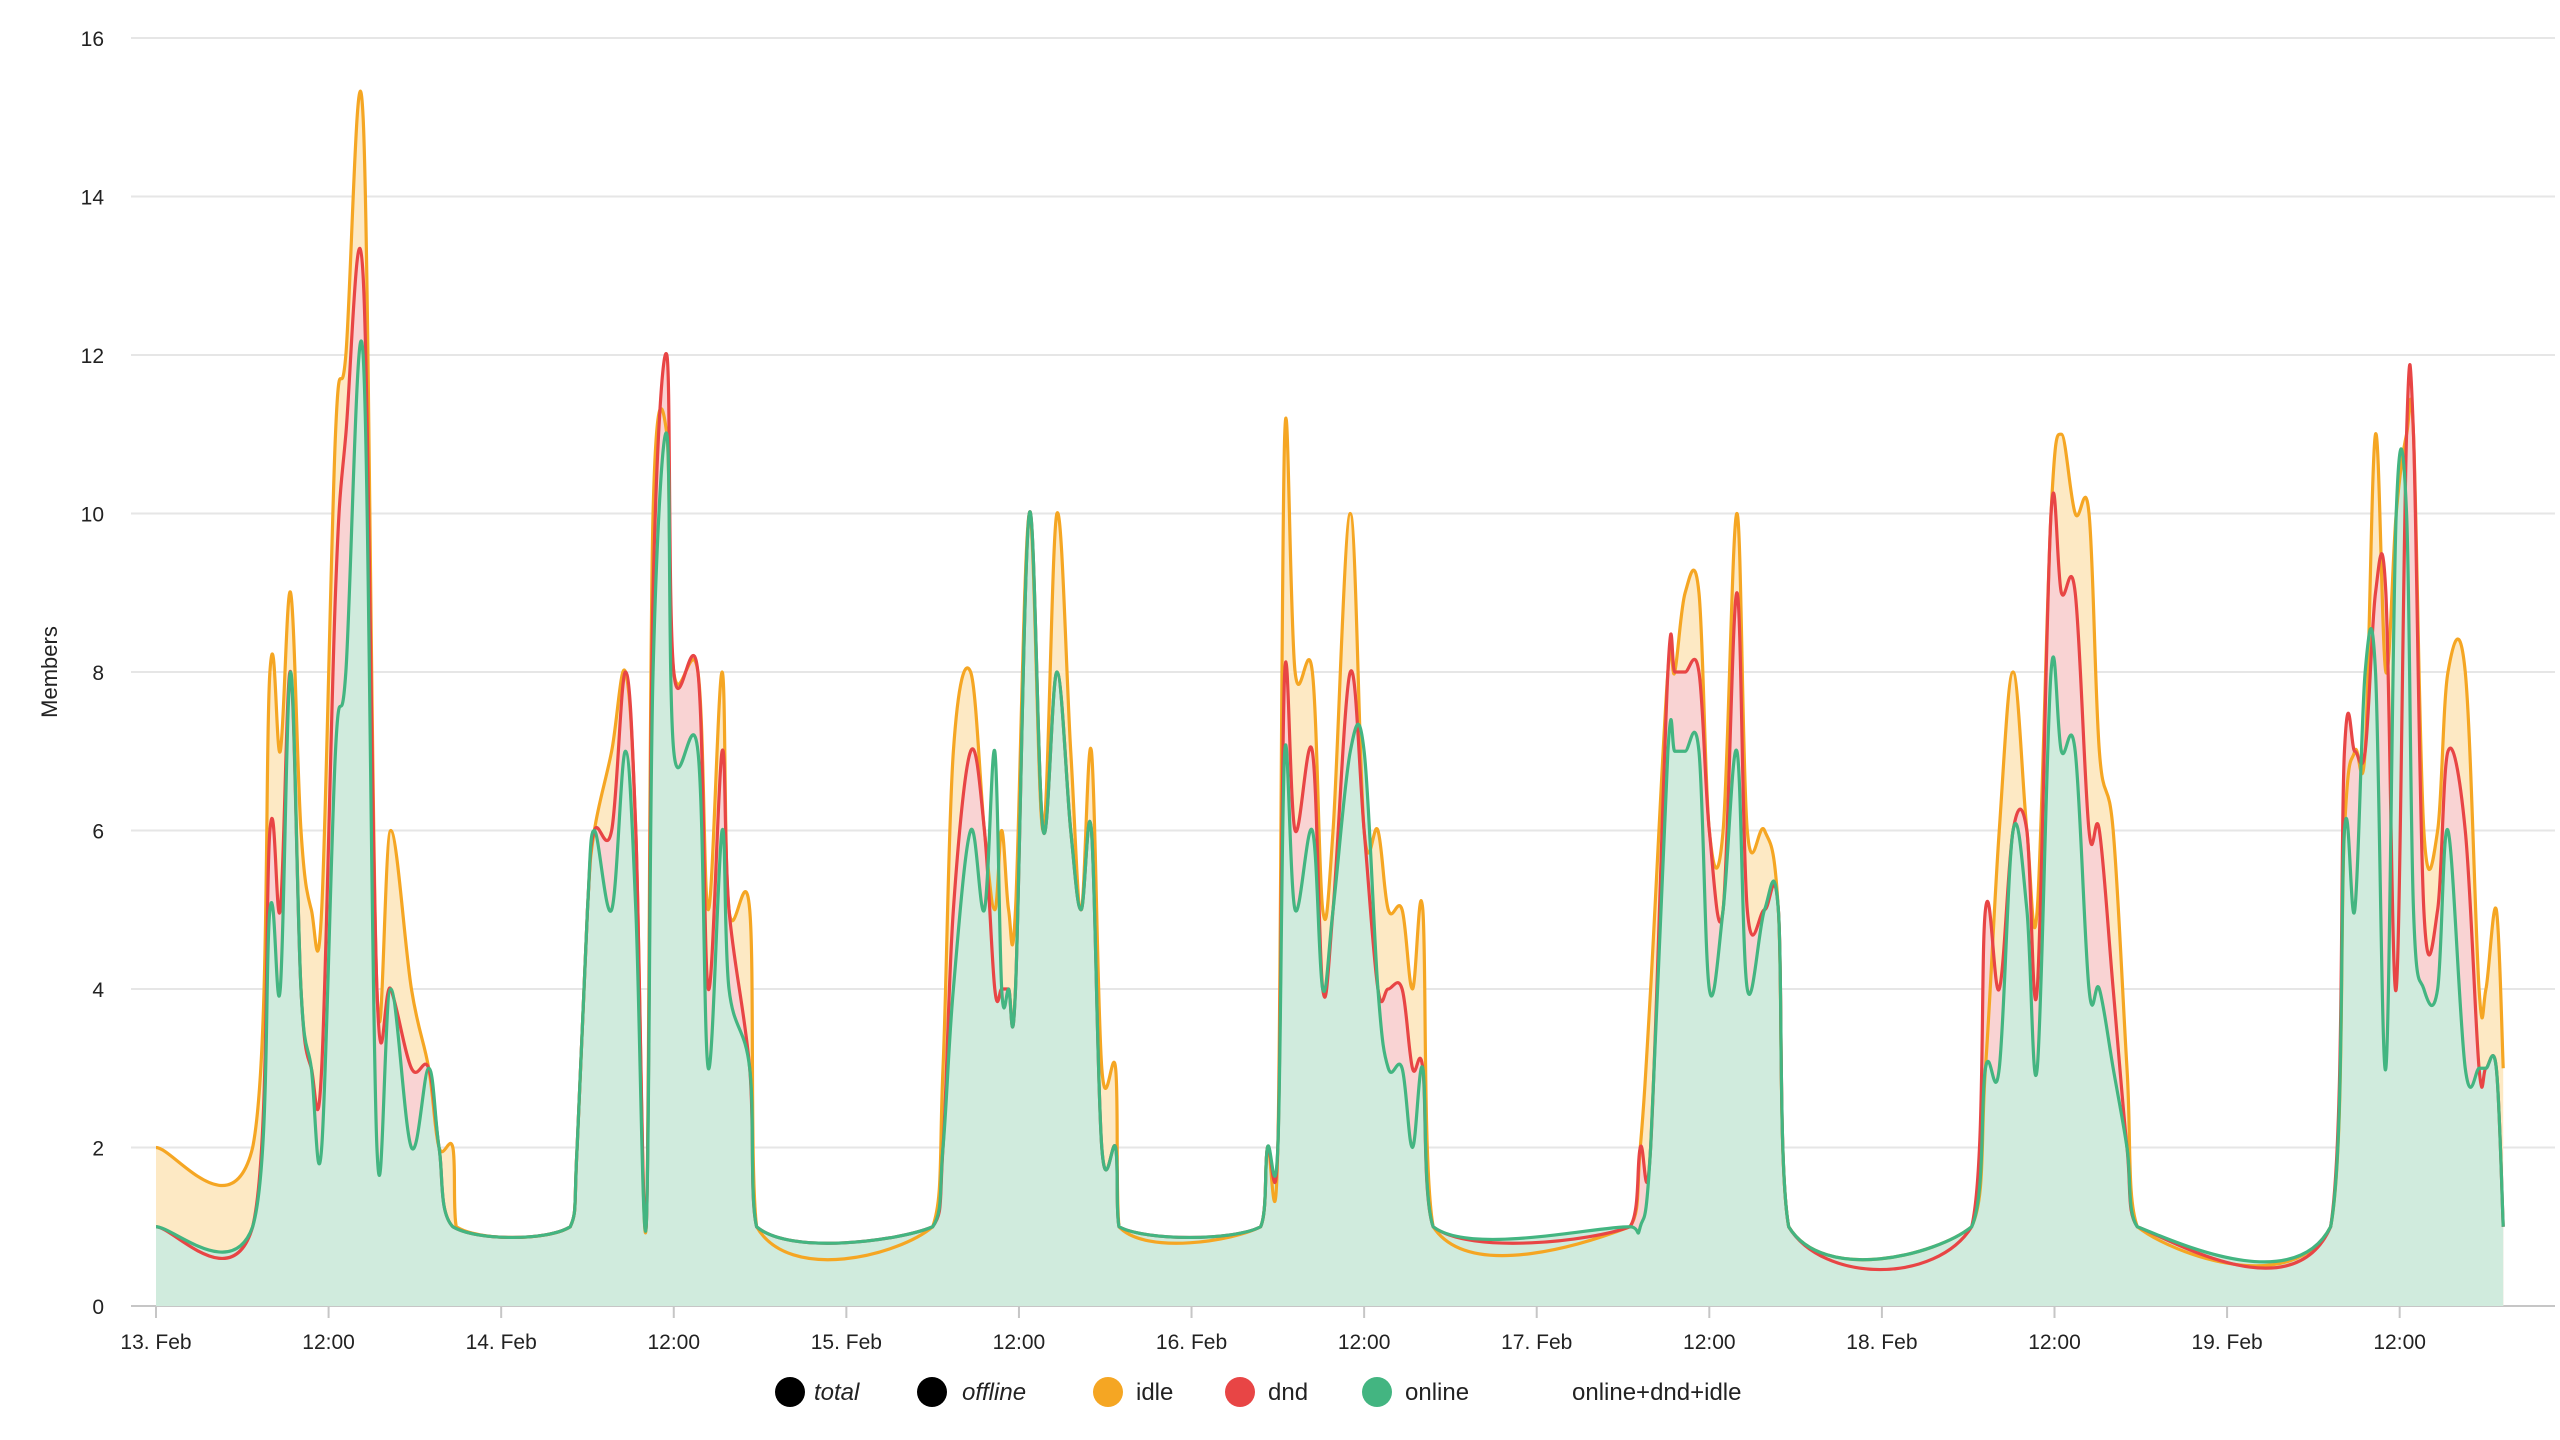 The height and width of the screenshot is (1440, 2560). Describe the element at coordinates (98, 832) in the screenshot. I see `y-tick-label: 6` at that location.